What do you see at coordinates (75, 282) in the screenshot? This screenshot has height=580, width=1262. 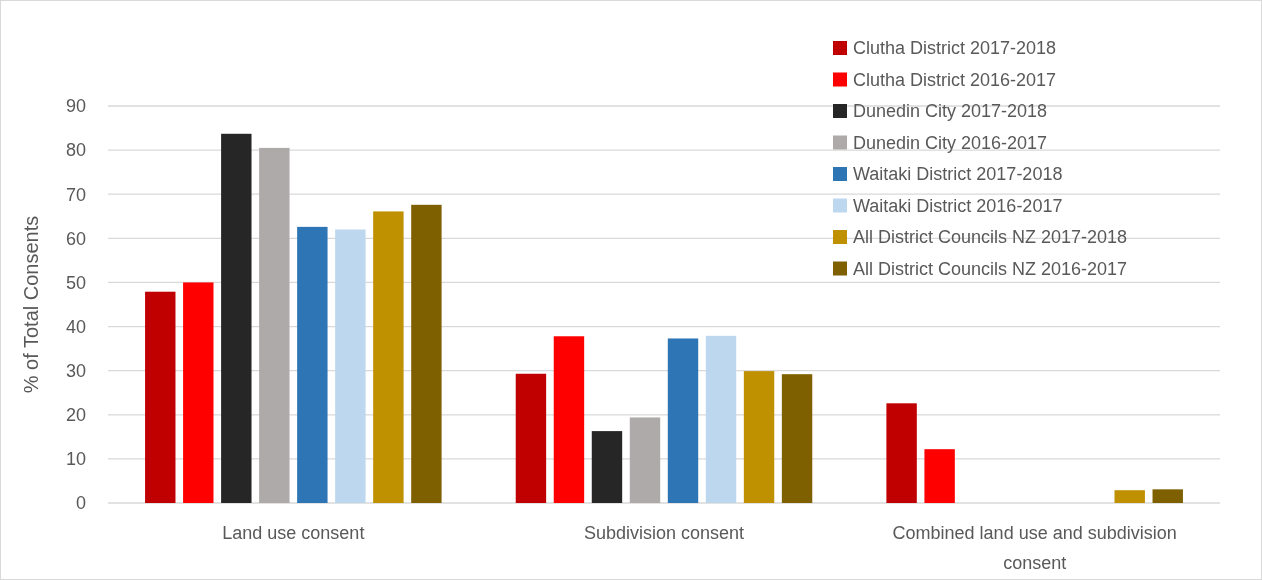 I see `y-tick-label: 50` at bounding box center [75, 282].